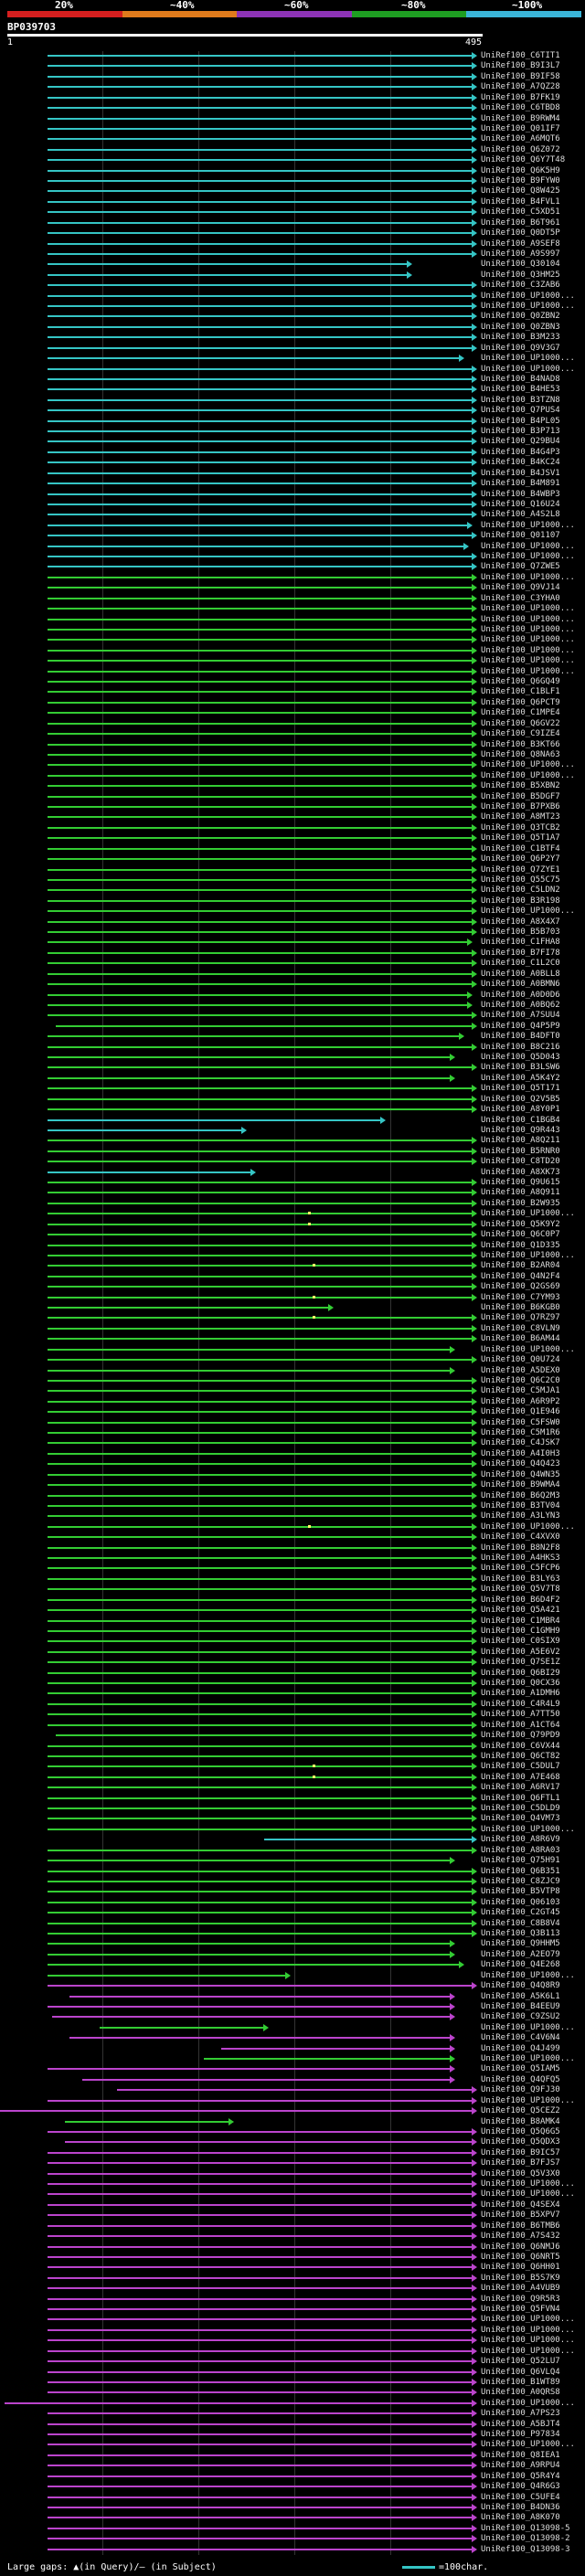 Image resolution: width=585 pixels, height=2576 pixels. Describe the element at coordinates (293, 2456) in the screenshot. I see `hit-row: UniRef100_Q8IEA1` at that location.